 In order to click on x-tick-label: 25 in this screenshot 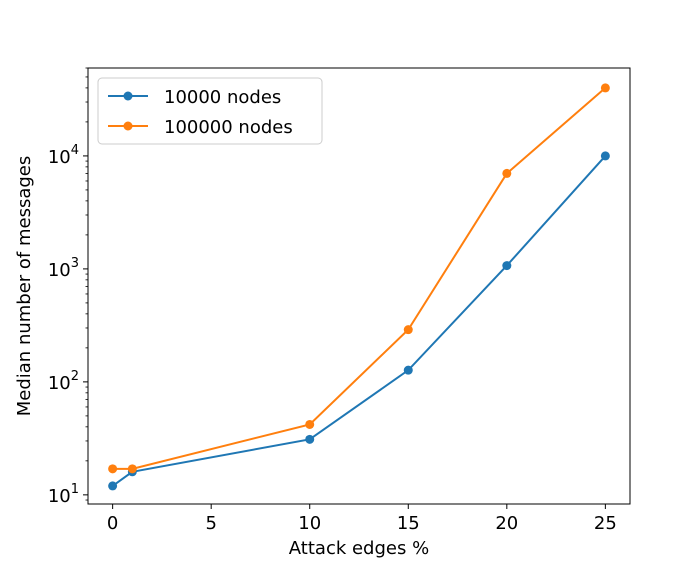, I will do `click(605, 523)`.